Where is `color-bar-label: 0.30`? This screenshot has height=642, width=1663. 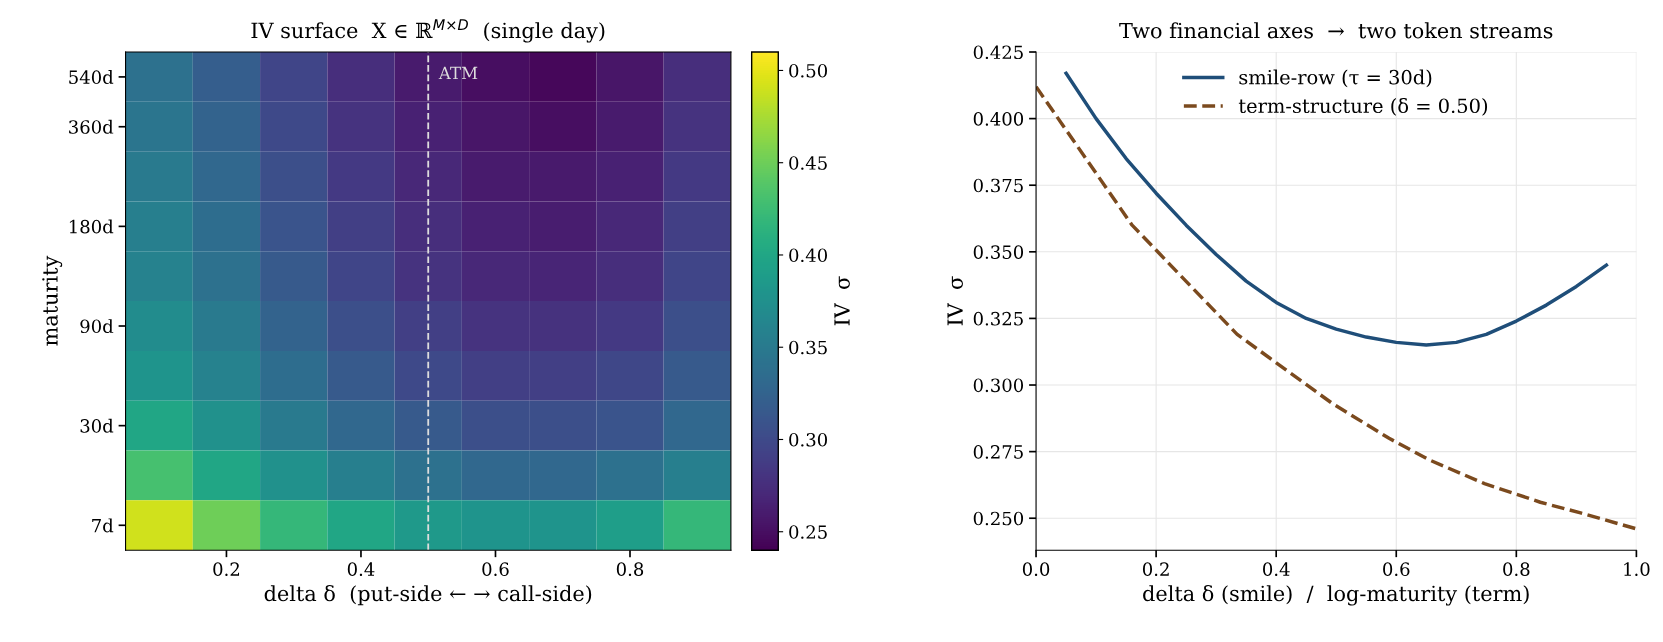 color-bar-label: 0.30 is located at coordinates (808, 439).